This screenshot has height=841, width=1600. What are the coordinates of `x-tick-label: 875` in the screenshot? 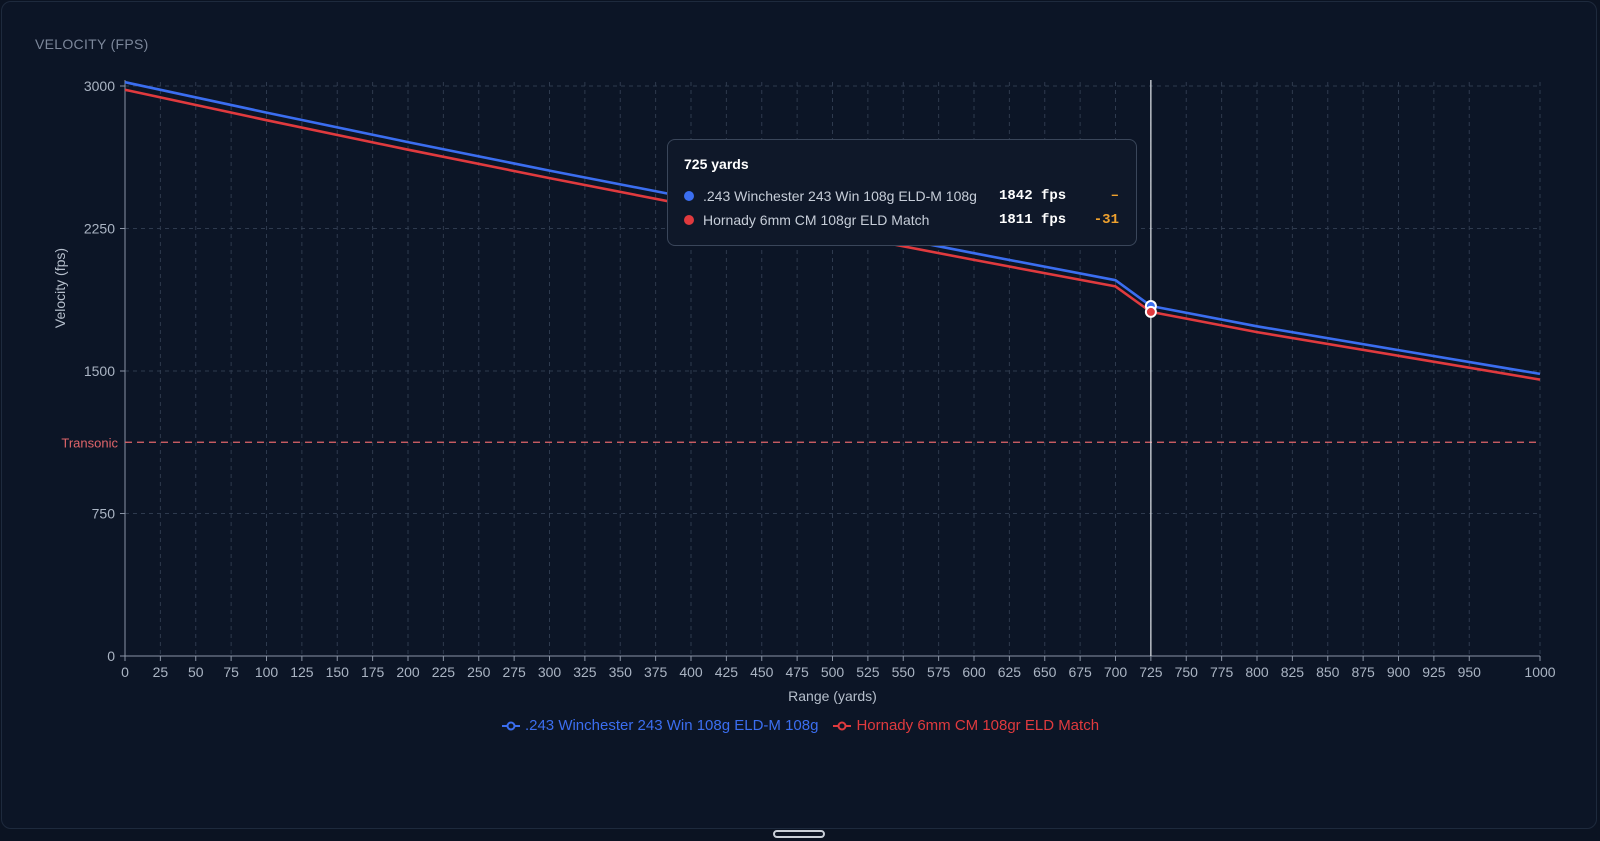 It's located at (1363, 672).